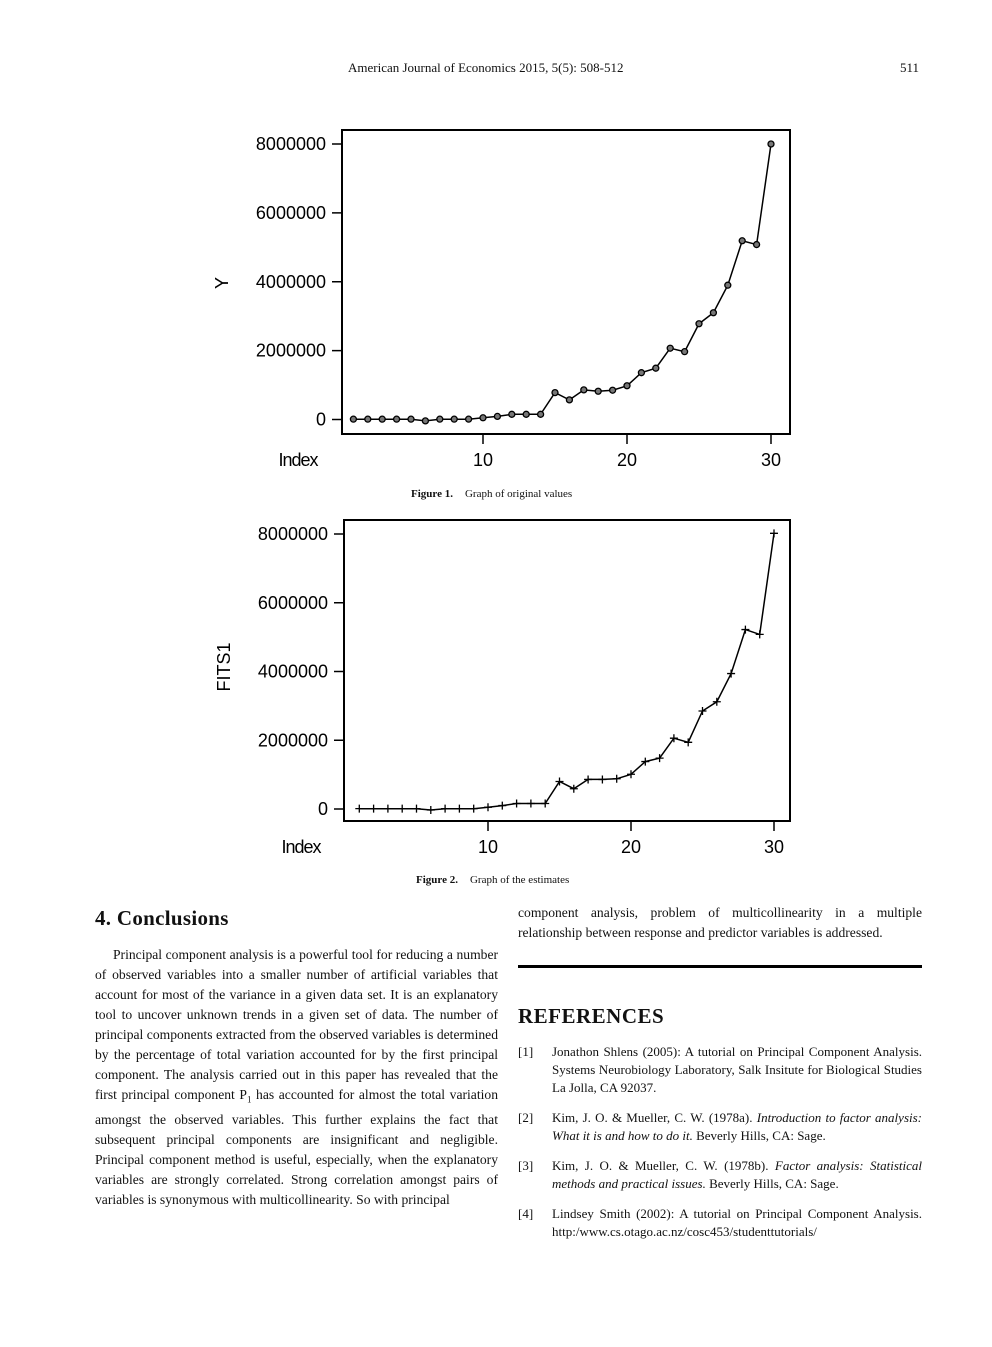  What do you see at coordinates (488, 847) in the screenshot?
I see `x-tick-label: 10` at bounding box center [488, 847].